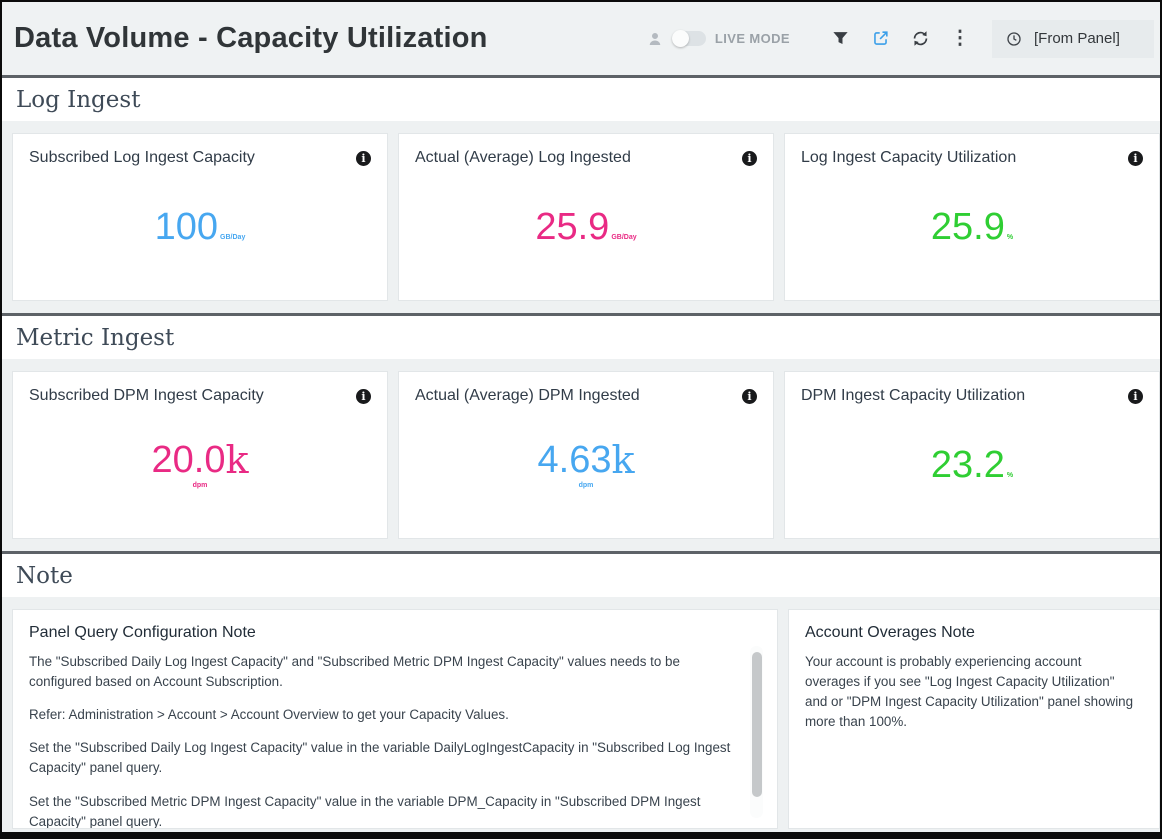  Describe the element at coordinates (581, 98) in the screenshot. I see `section-header-log-ingest: Log Ingest` at that location.